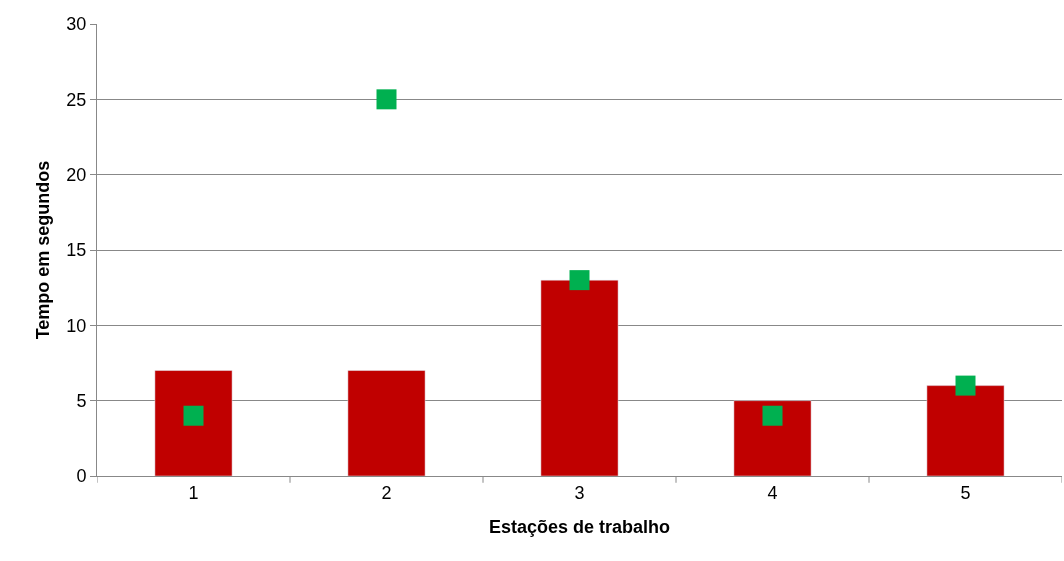 This screenshot has height=561, width=1064. What do you see at coordinates (965, 492) in the screenshot?
I see `x-tick-label: 5` at bounding box center [965, 492].